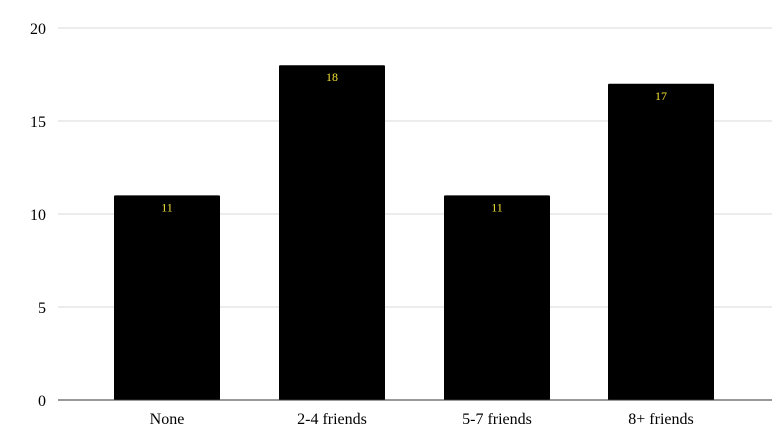 This screenshot has width=782, height=436. What do you see at coordinates (497, 419) in the screenshot?
I see `x-tick-label: 5-7 friends` at bounding box center [497, 419].